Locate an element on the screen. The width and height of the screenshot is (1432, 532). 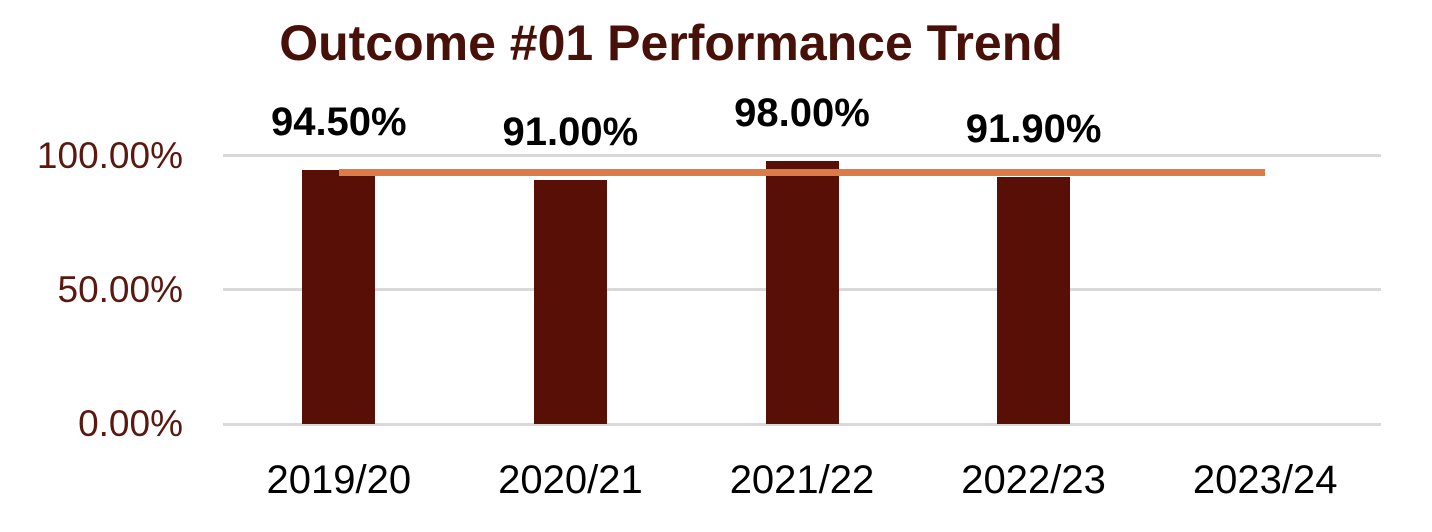
data-label: 98.00% is located at coordinates (802, 112).